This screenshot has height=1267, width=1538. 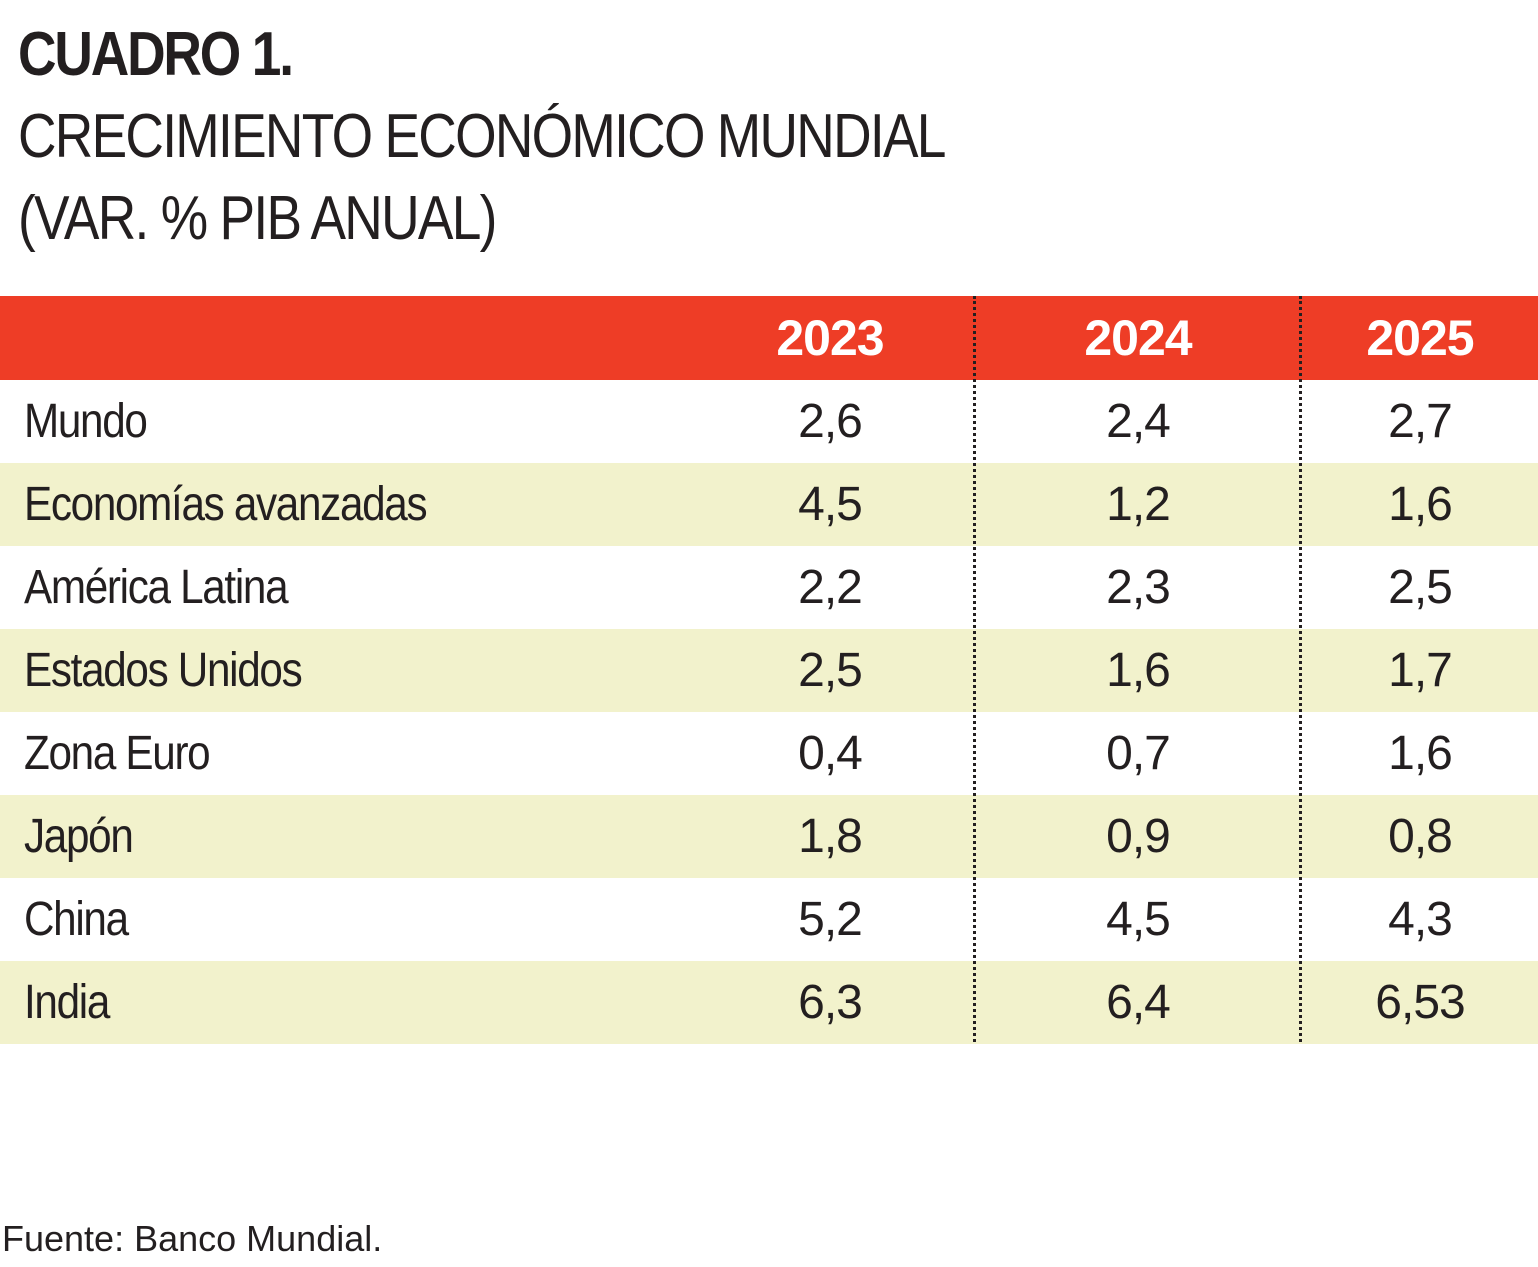 What do you see at coordinates (86, 421) in the screenshot?
I see `row-label: Mundo` at bounding box center [86, 421].